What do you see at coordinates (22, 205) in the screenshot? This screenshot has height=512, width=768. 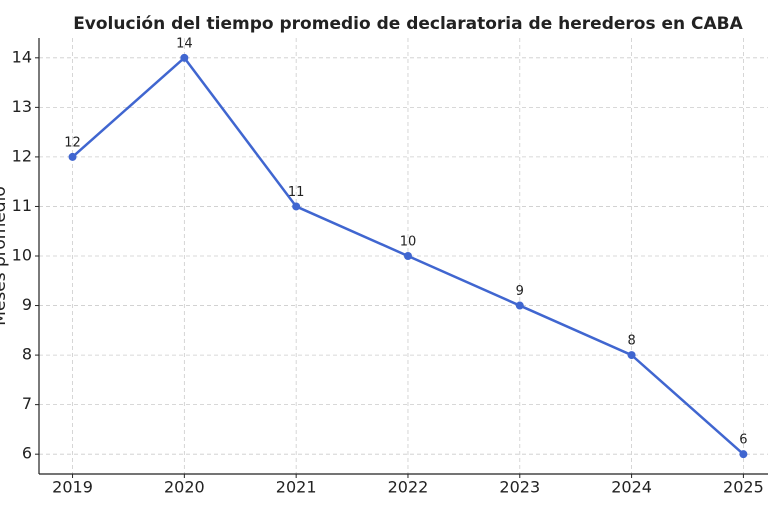 I see `y-tick-label: 11` at bounding box center [22, 205].